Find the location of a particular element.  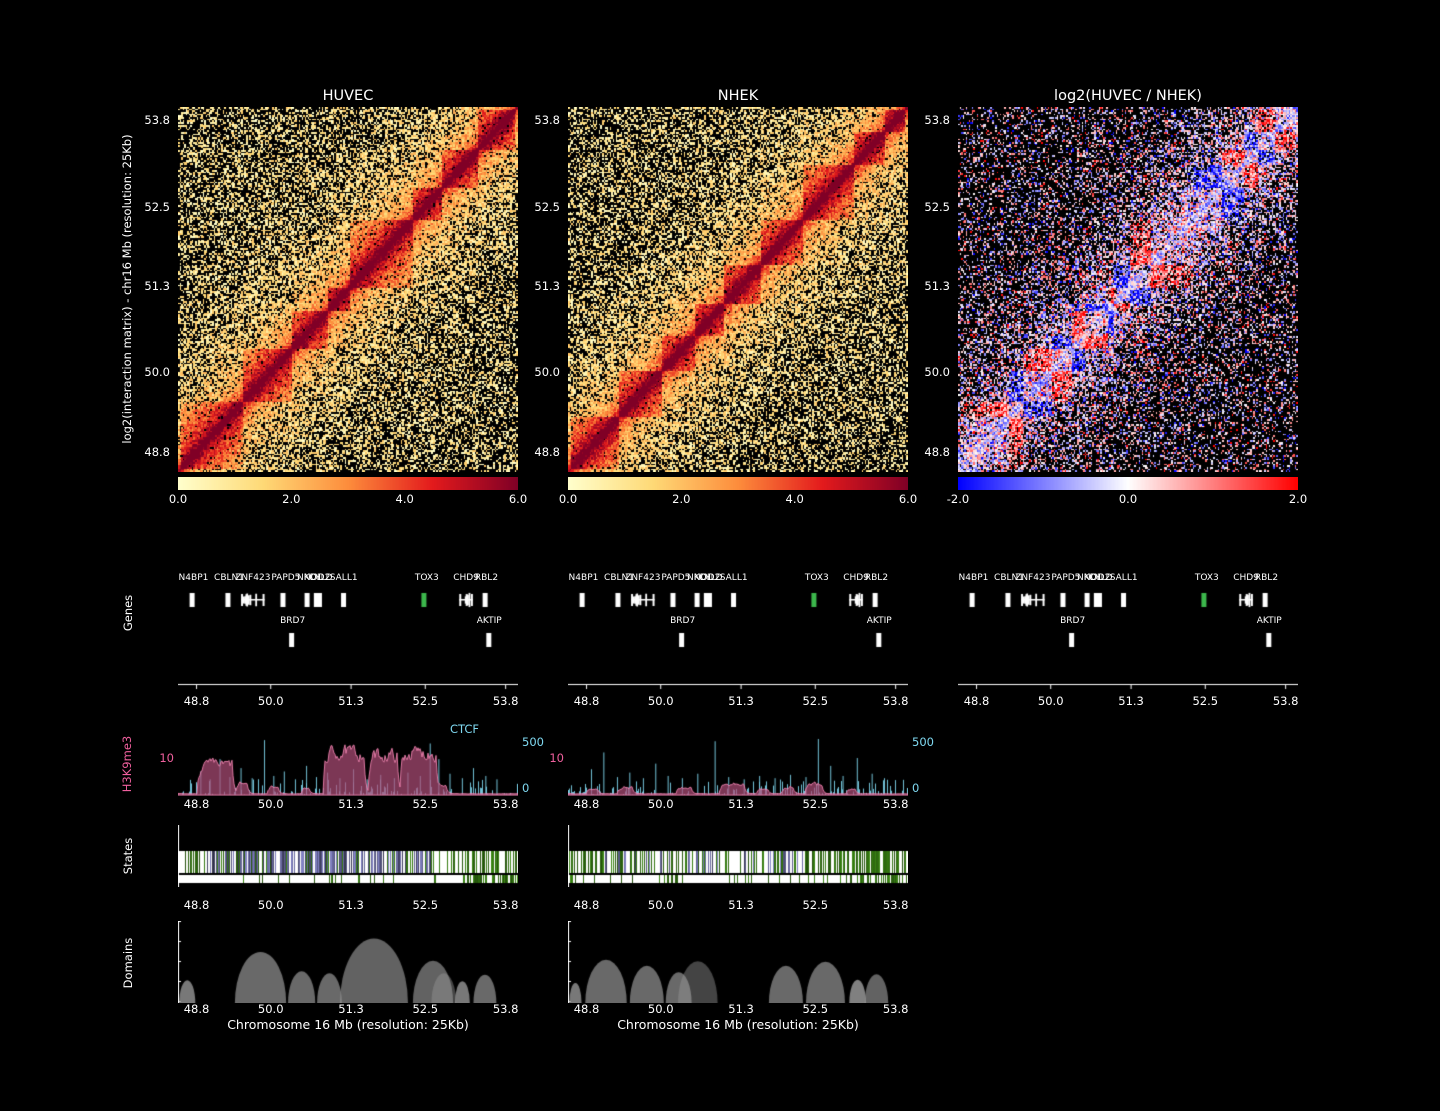

panel-title: NHEK is located at coordinates (738, 96).